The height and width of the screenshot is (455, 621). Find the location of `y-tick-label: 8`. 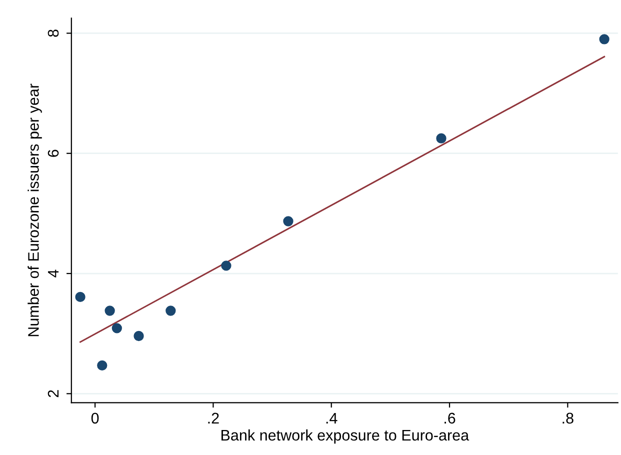

y-tick-label: 8 is located at coordinates (53, 33).